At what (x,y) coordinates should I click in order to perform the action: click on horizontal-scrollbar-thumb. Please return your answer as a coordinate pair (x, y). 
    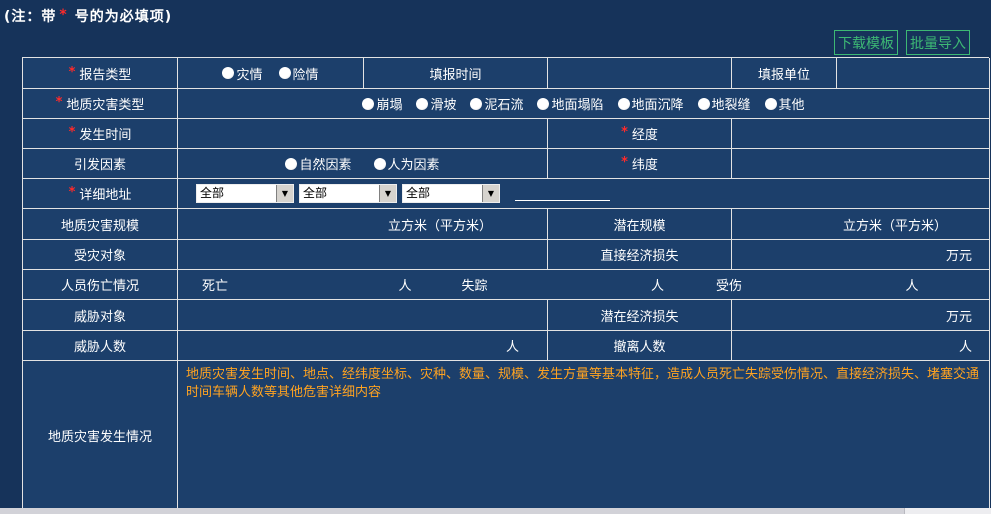
    Looking at the image, I should click on (452, 511).